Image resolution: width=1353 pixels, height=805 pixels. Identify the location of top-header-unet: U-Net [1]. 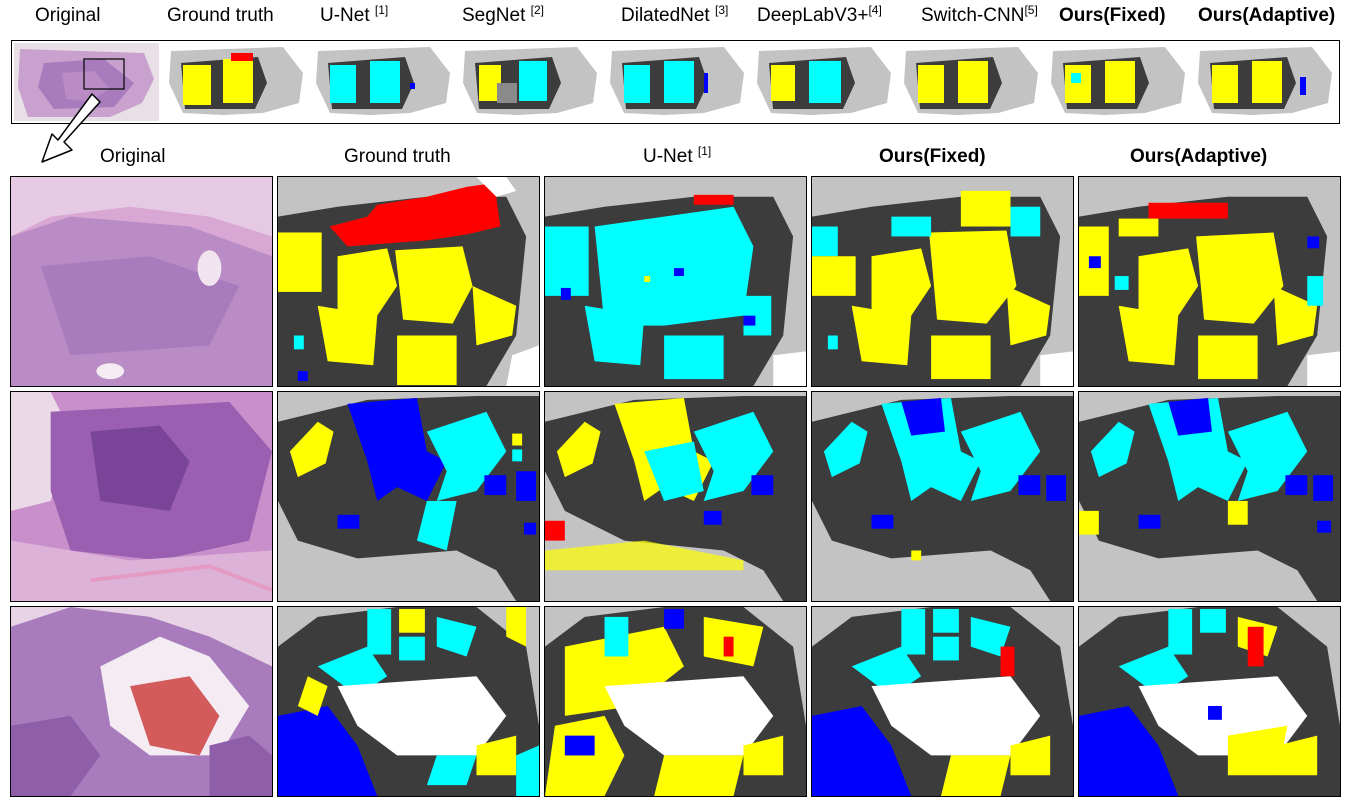
(354, 14).